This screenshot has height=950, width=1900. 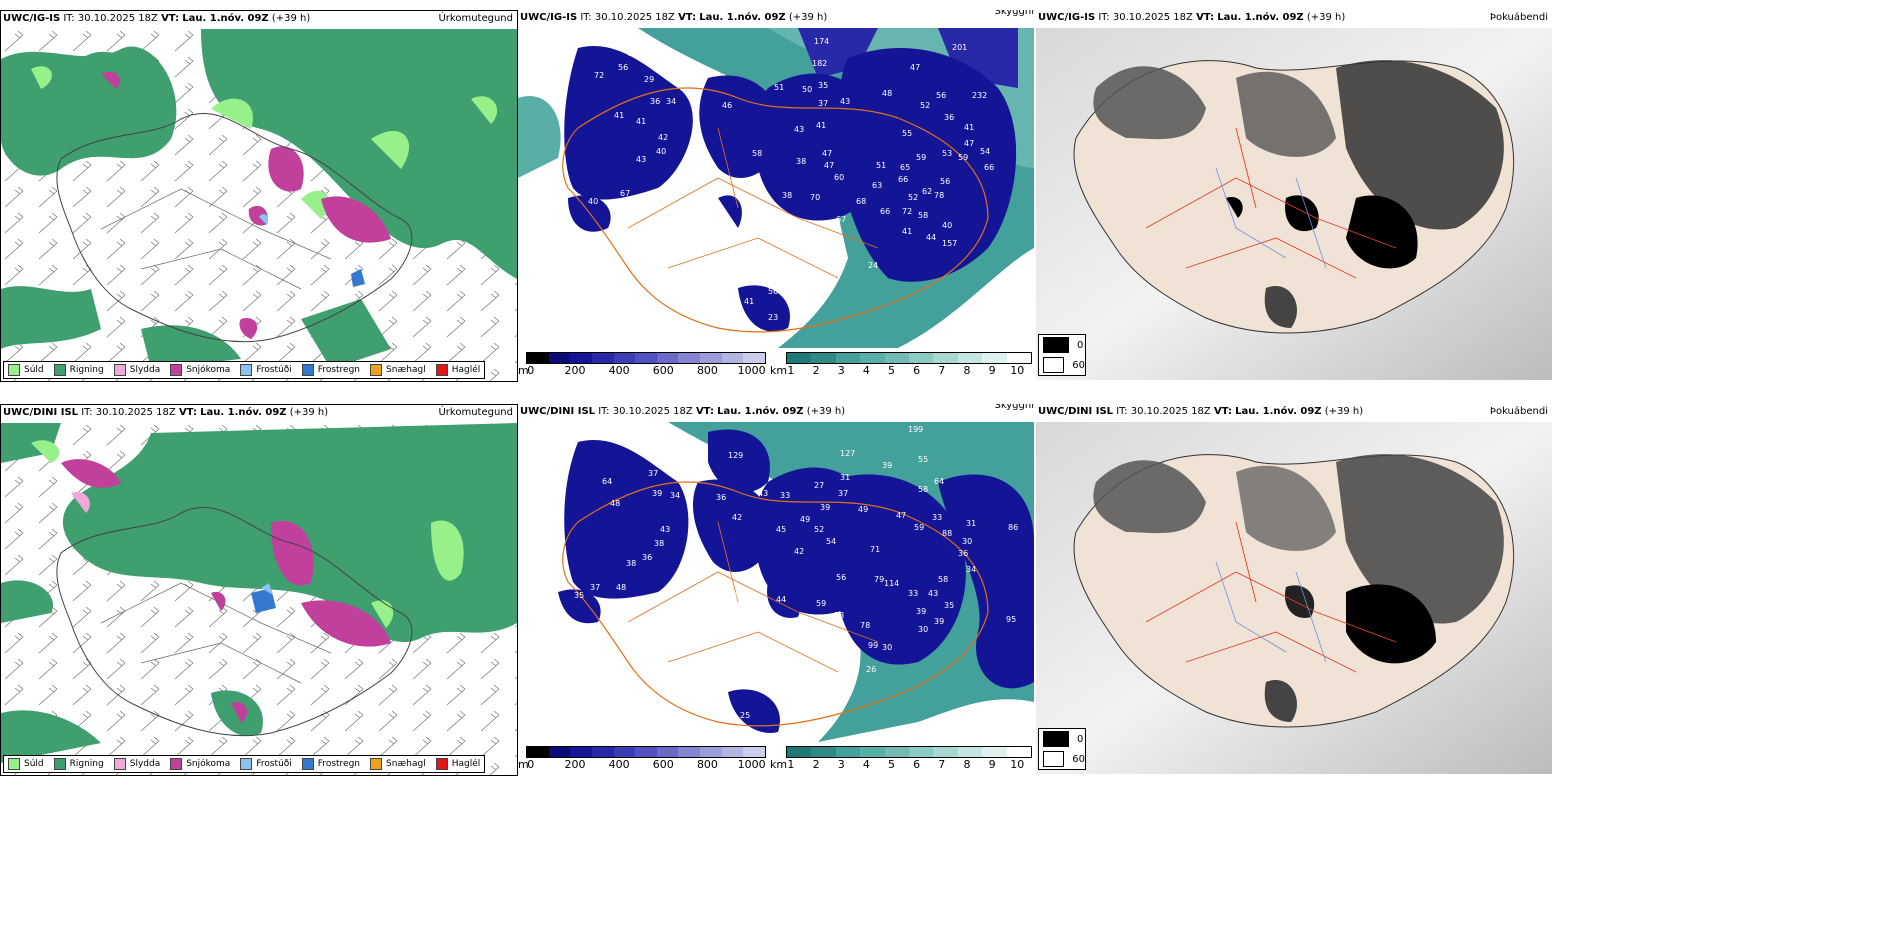 I want to click on colorbar-tick-label: 10, so click(x=1017, y=764).